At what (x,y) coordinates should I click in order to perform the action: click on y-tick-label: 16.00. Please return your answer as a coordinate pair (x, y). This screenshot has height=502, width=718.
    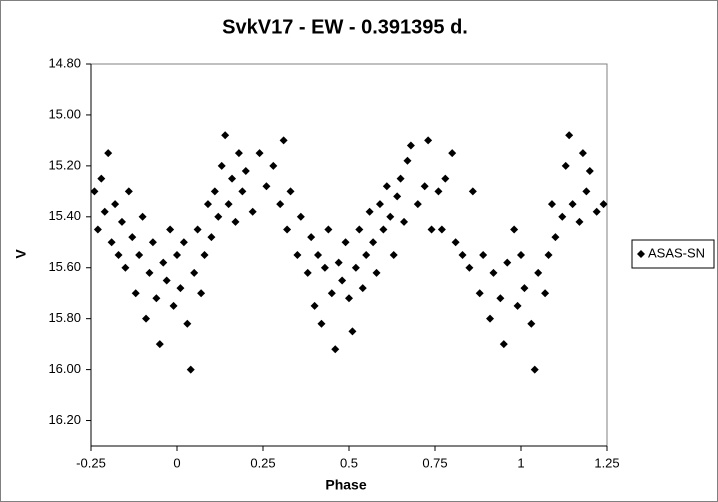
    Looking at the image, I should click on (64, 368).